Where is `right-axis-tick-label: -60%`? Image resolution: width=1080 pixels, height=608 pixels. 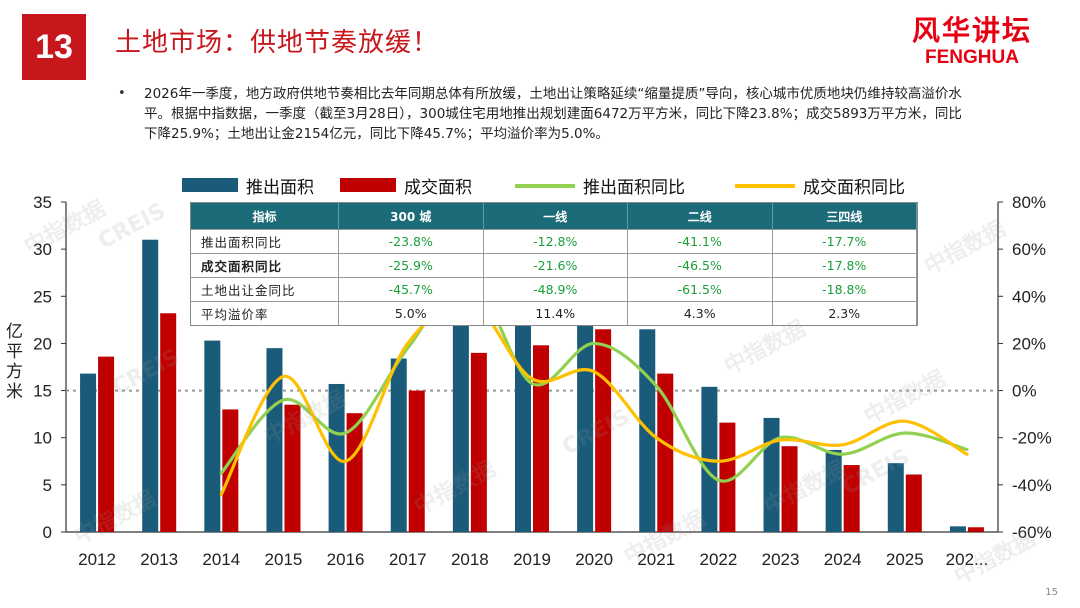 right-axis-tick-label: -60% is located at coordinates (1032, 532).